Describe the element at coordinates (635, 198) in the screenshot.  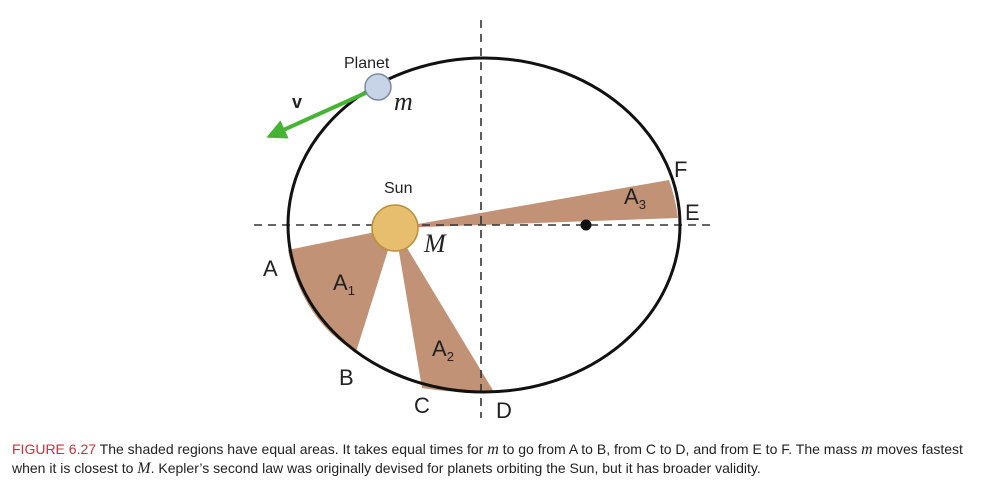
I see `area-a3-label: A3` at that location.